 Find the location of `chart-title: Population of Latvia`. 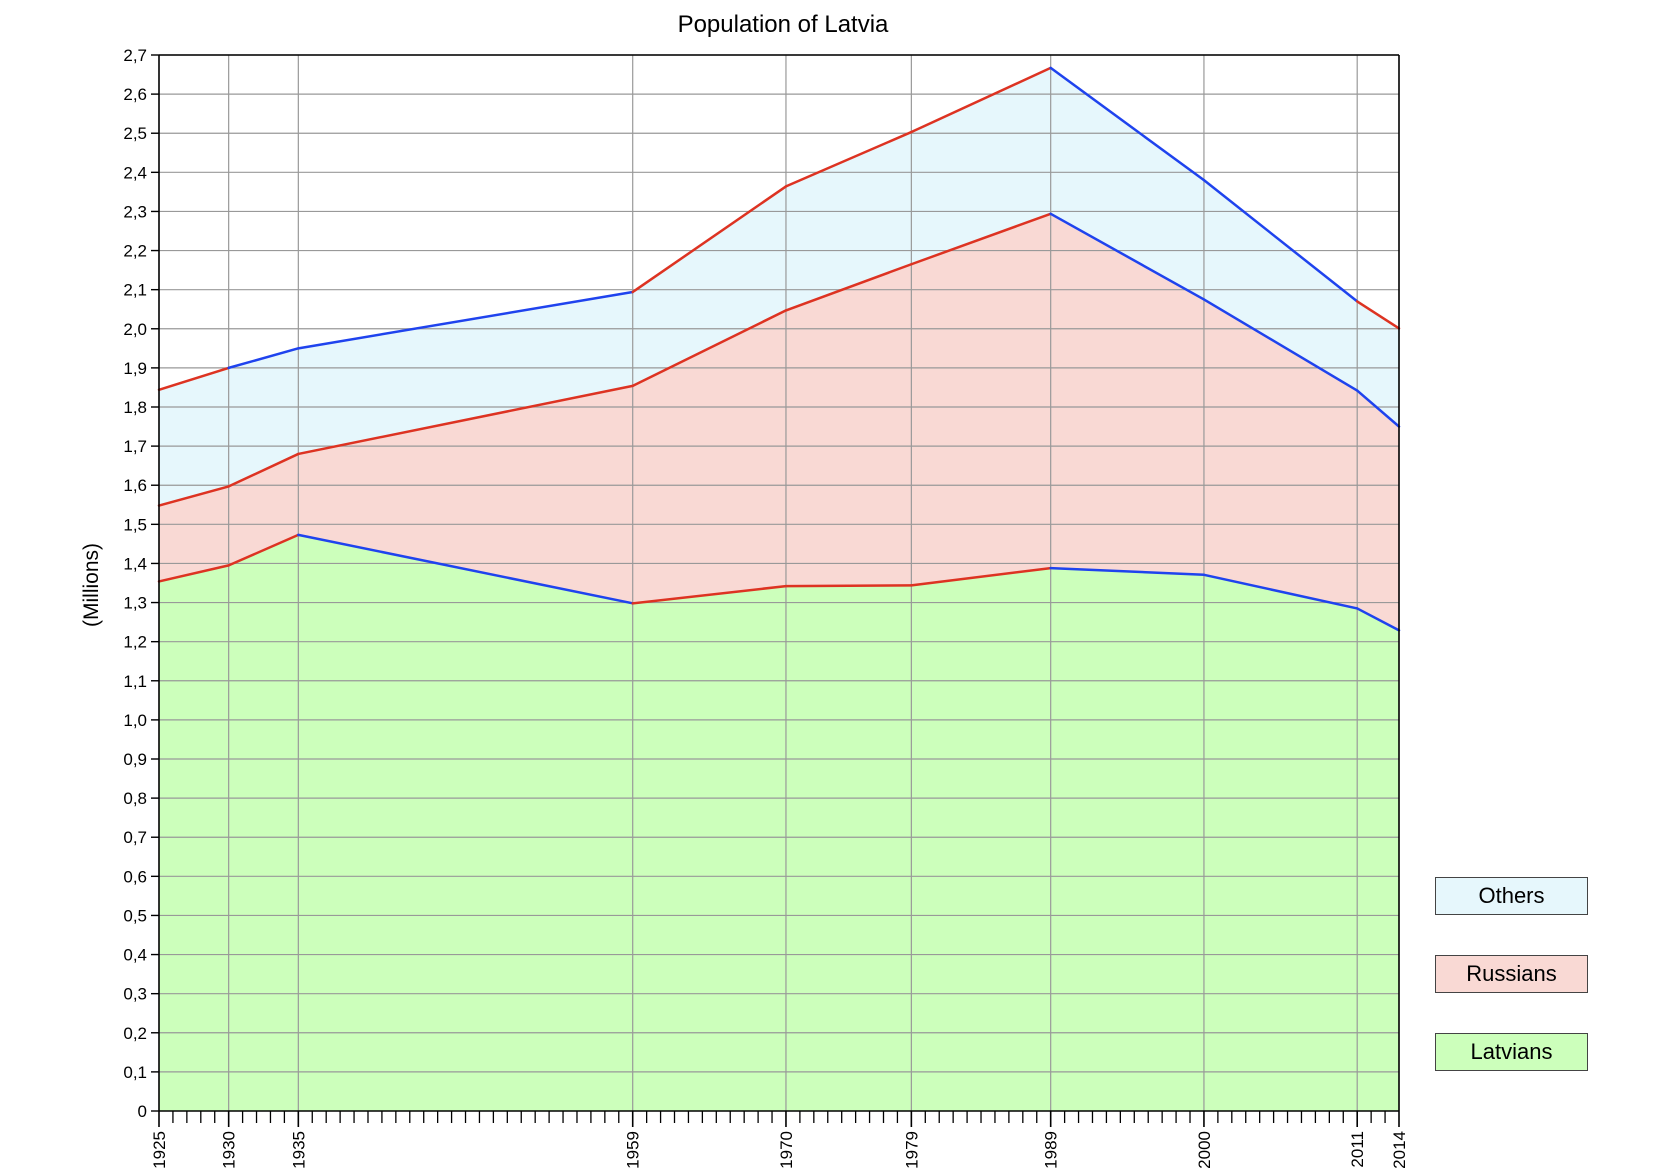

chart-title: Population of Latvia is located at coordinates (783, 24).